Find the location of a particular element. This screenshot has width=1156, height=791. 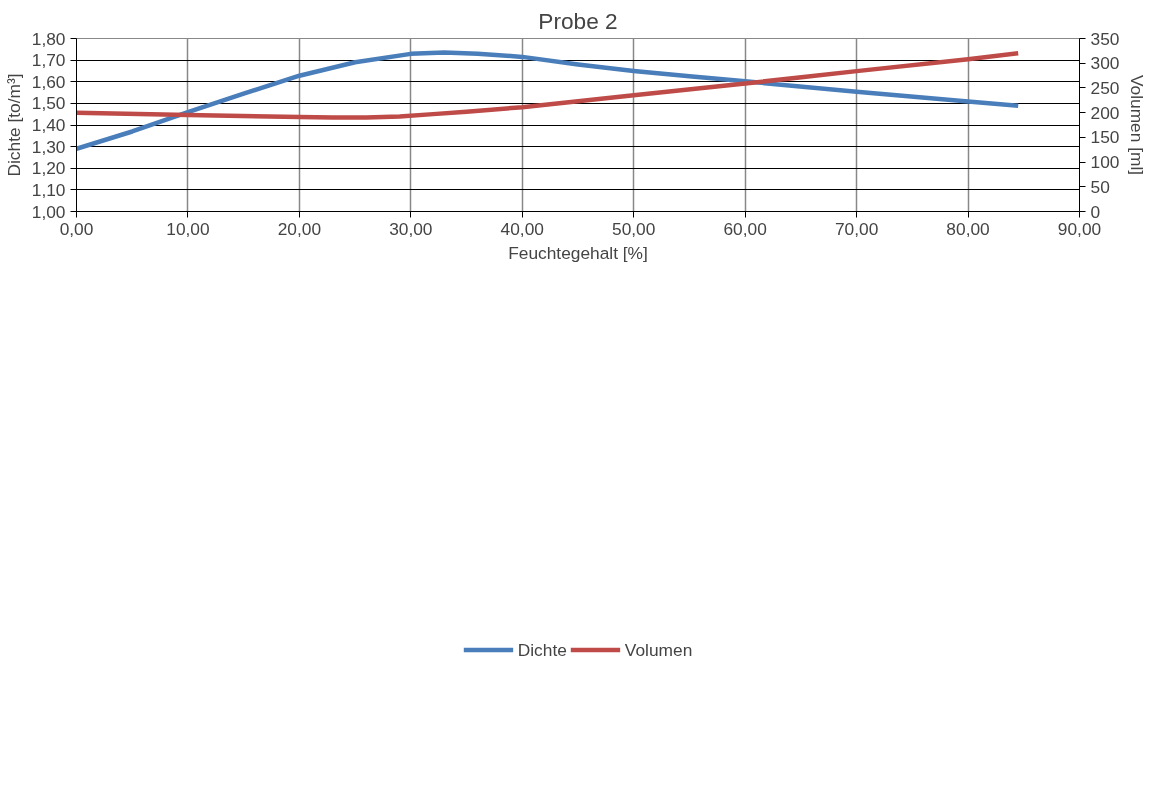

x-tick-label: 20,00 is located at coordinates (299, 228).